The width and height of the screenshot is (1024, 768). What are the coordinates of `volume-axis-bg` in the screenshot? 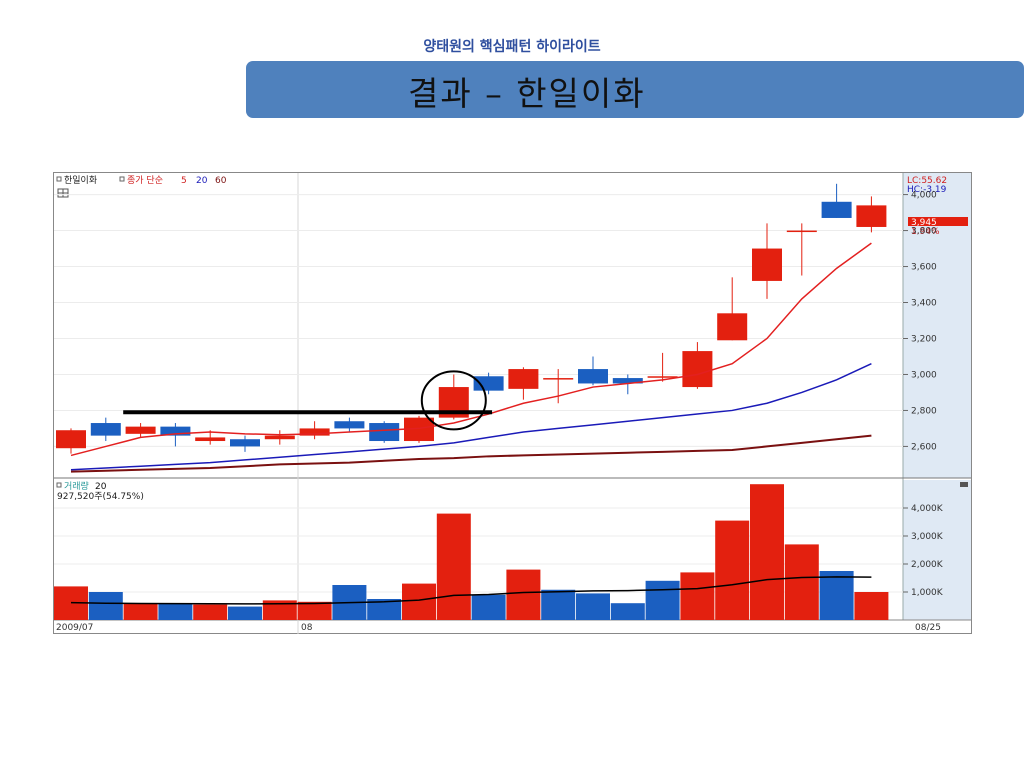 It's located at (937, 550).